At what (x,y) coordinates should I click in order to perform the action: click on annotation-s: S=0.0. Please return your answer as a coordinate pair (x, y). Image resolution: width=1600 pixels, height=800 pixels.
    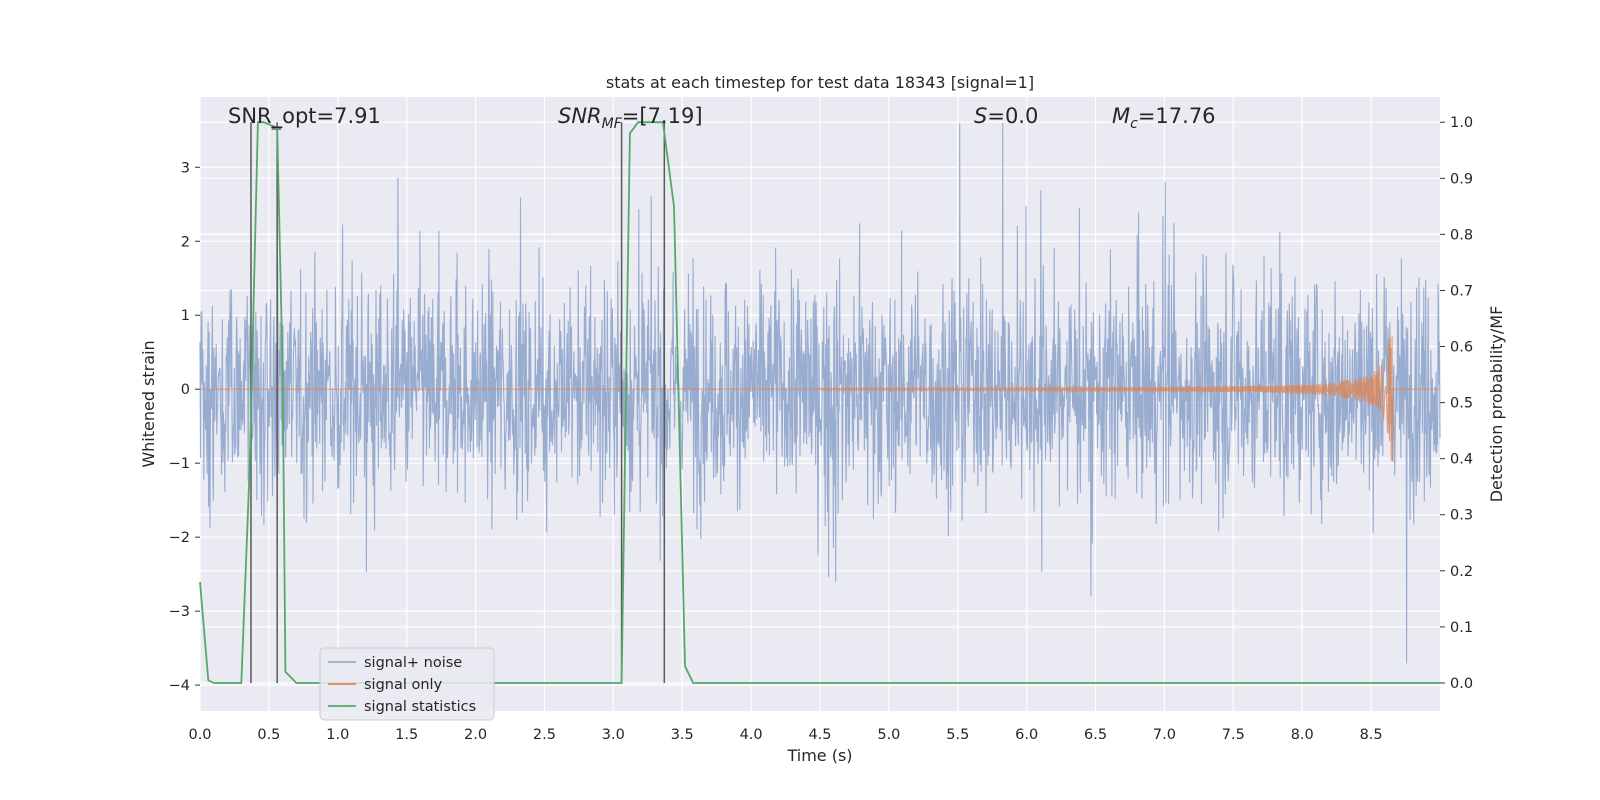
    Looking at the image, I should click on (1006, 116).